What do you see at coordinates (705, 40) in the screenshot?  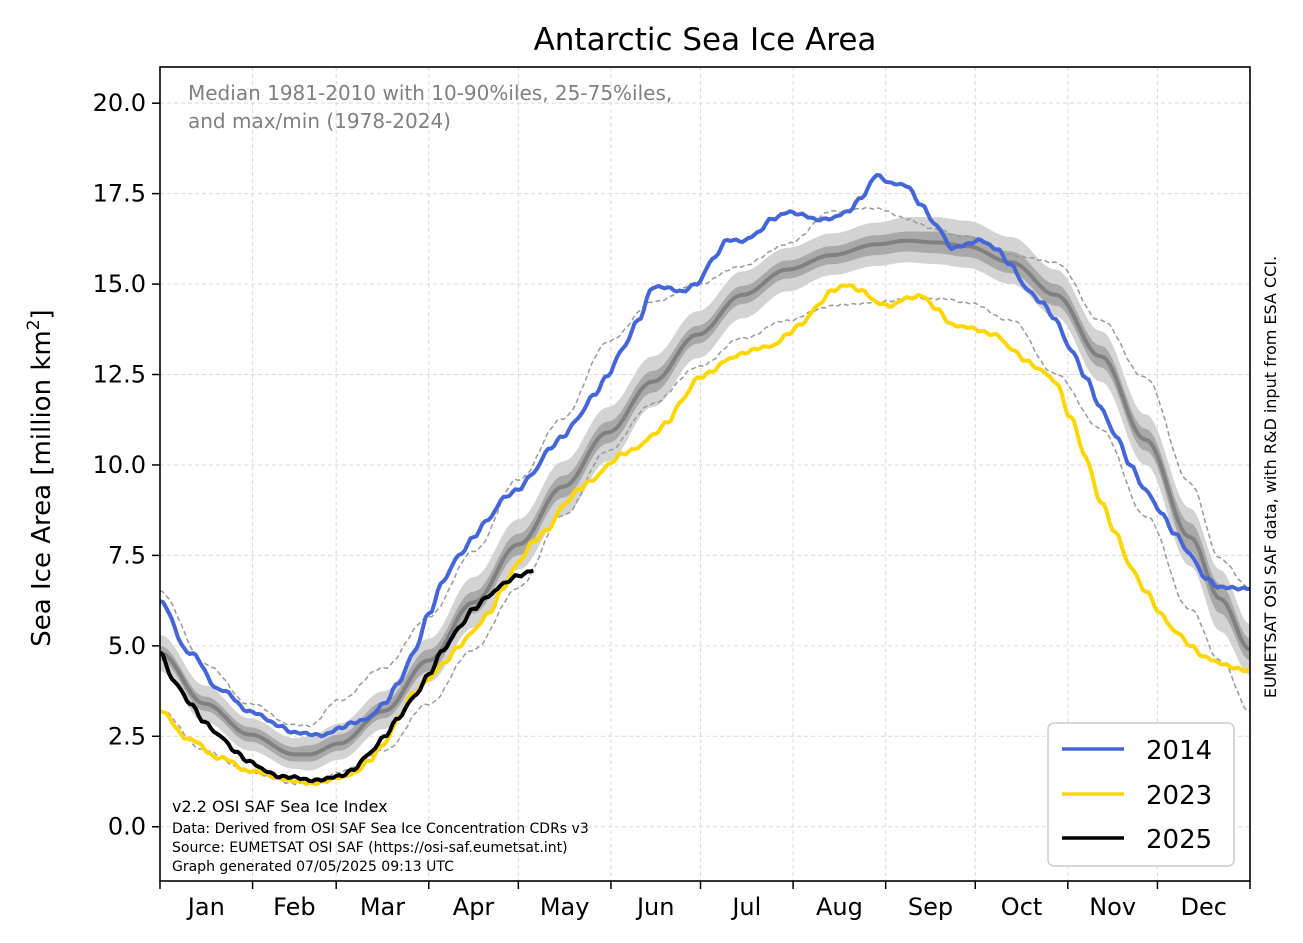 I see `chart-title: Antarctic Sea Ice Area` at bounding box center [705, 40].